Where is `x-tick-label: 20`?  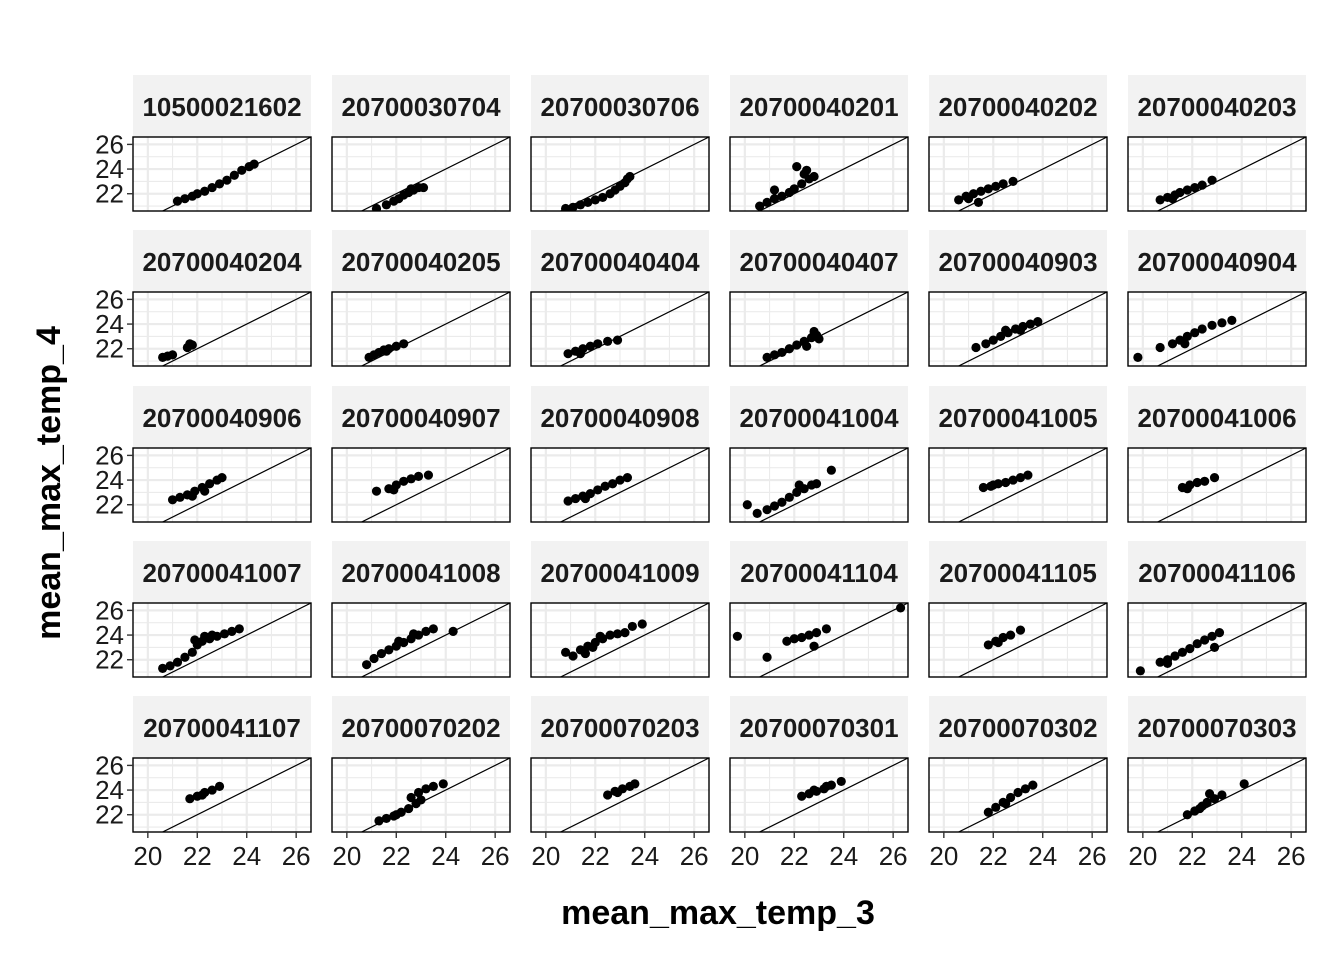 x-tick-label: 20 is located at coordinates (346, 856).